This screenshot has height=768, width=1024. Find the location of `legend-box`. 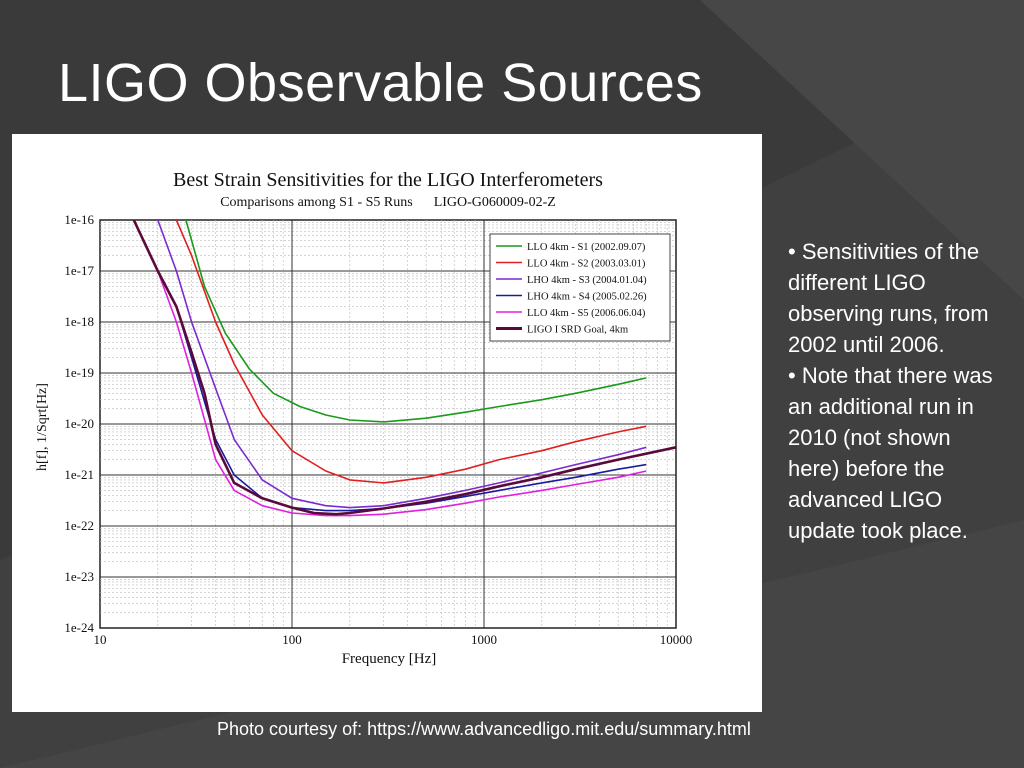

legend-box is located at coordinates (580, 287).